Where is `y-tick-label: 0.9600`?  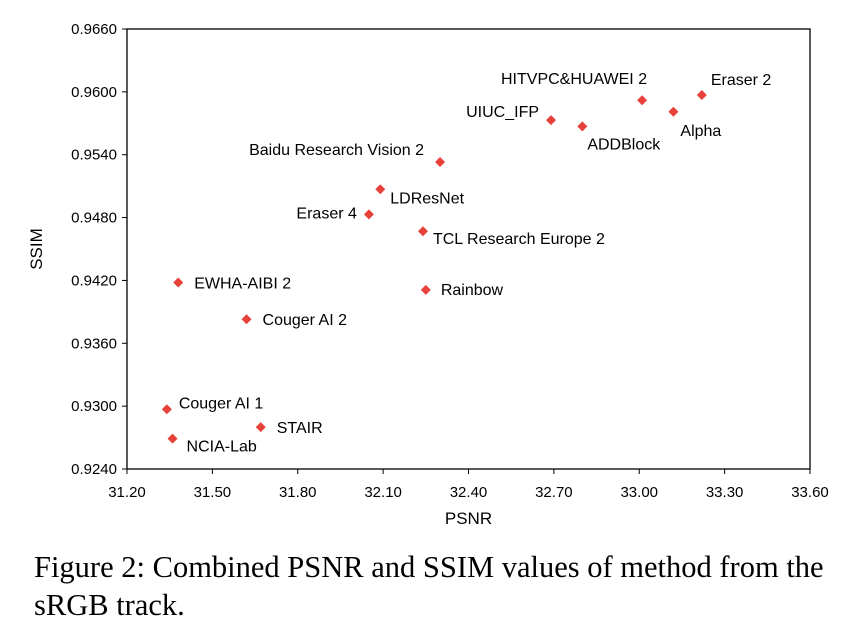 y-tick-label: 0.9600 is located at coordinates (94, 92).